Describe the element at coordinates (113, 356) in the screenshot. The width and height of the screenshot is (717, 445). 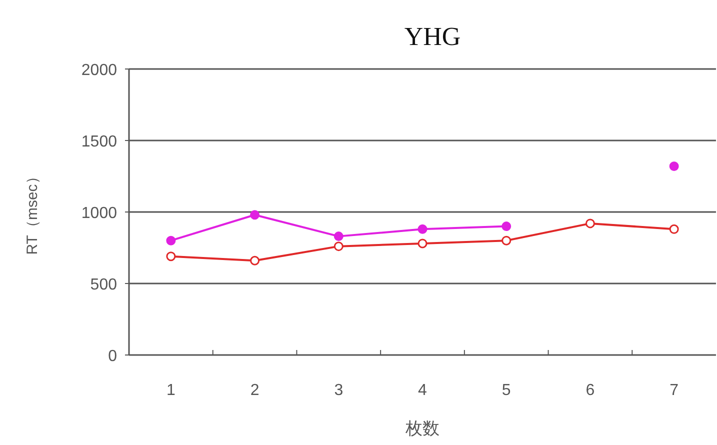
I see `y-tick-label: 0` at that location.